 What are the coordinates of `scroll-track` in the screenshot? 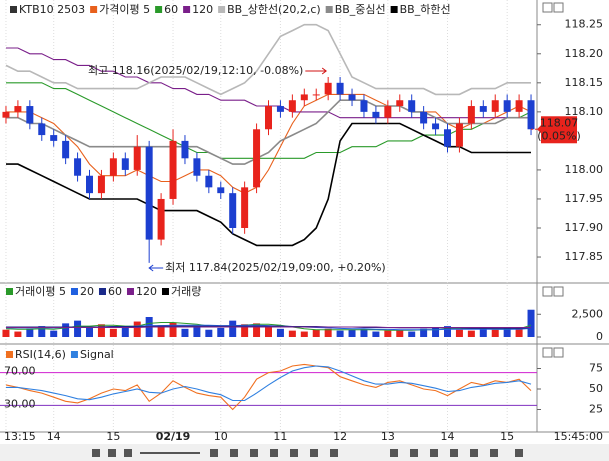 It's located at (170, 453).